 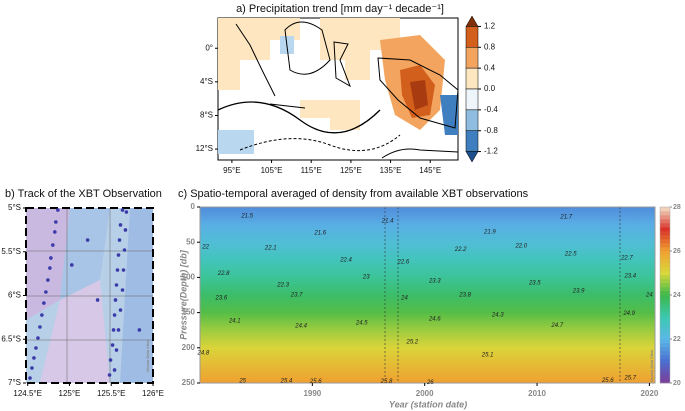 What do you see at coordinates (189, 312) in the screenshot?
I see `y-tick-label: 150` at bounding box center [189, 312].